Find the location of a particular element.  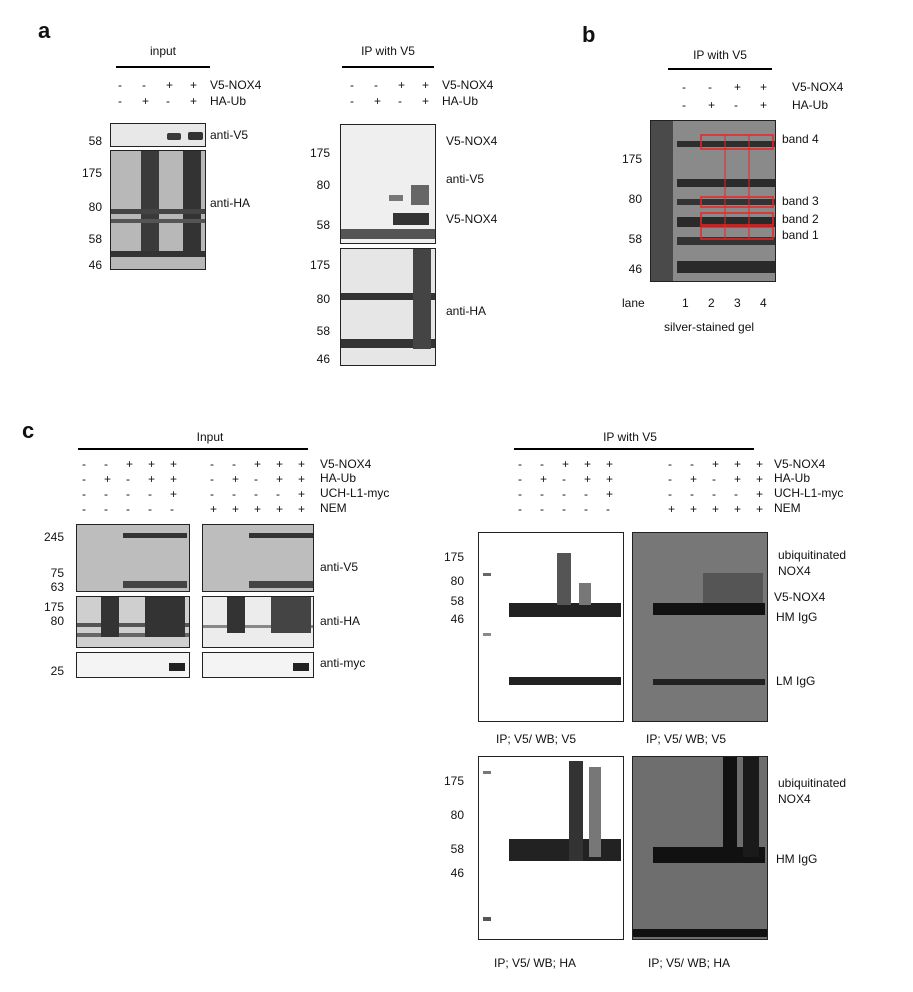

panel-c-ip-top-right-blot is located at coordinates (700, 627).